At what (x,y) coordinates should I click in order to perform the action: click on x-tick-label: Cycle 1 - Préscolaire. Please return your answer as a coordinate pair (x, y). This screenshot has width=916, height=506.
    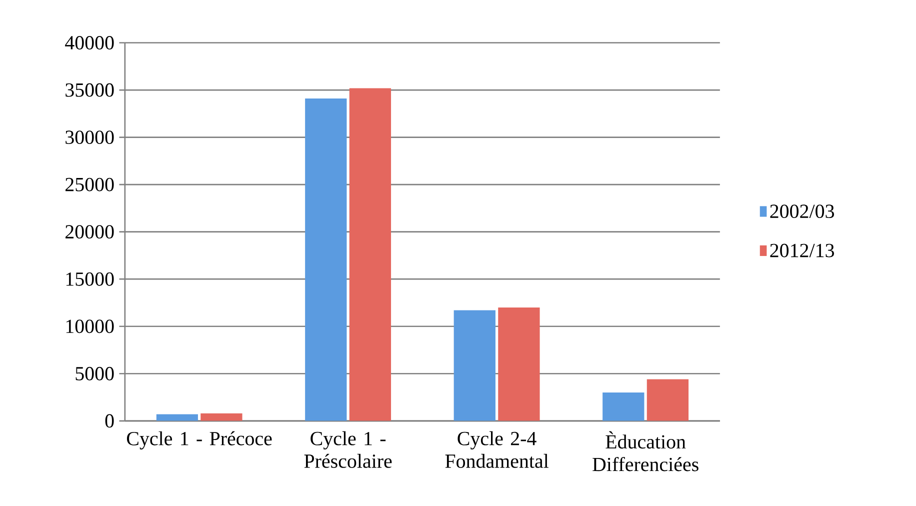
    Looking at the image, I should click on (348, 449).